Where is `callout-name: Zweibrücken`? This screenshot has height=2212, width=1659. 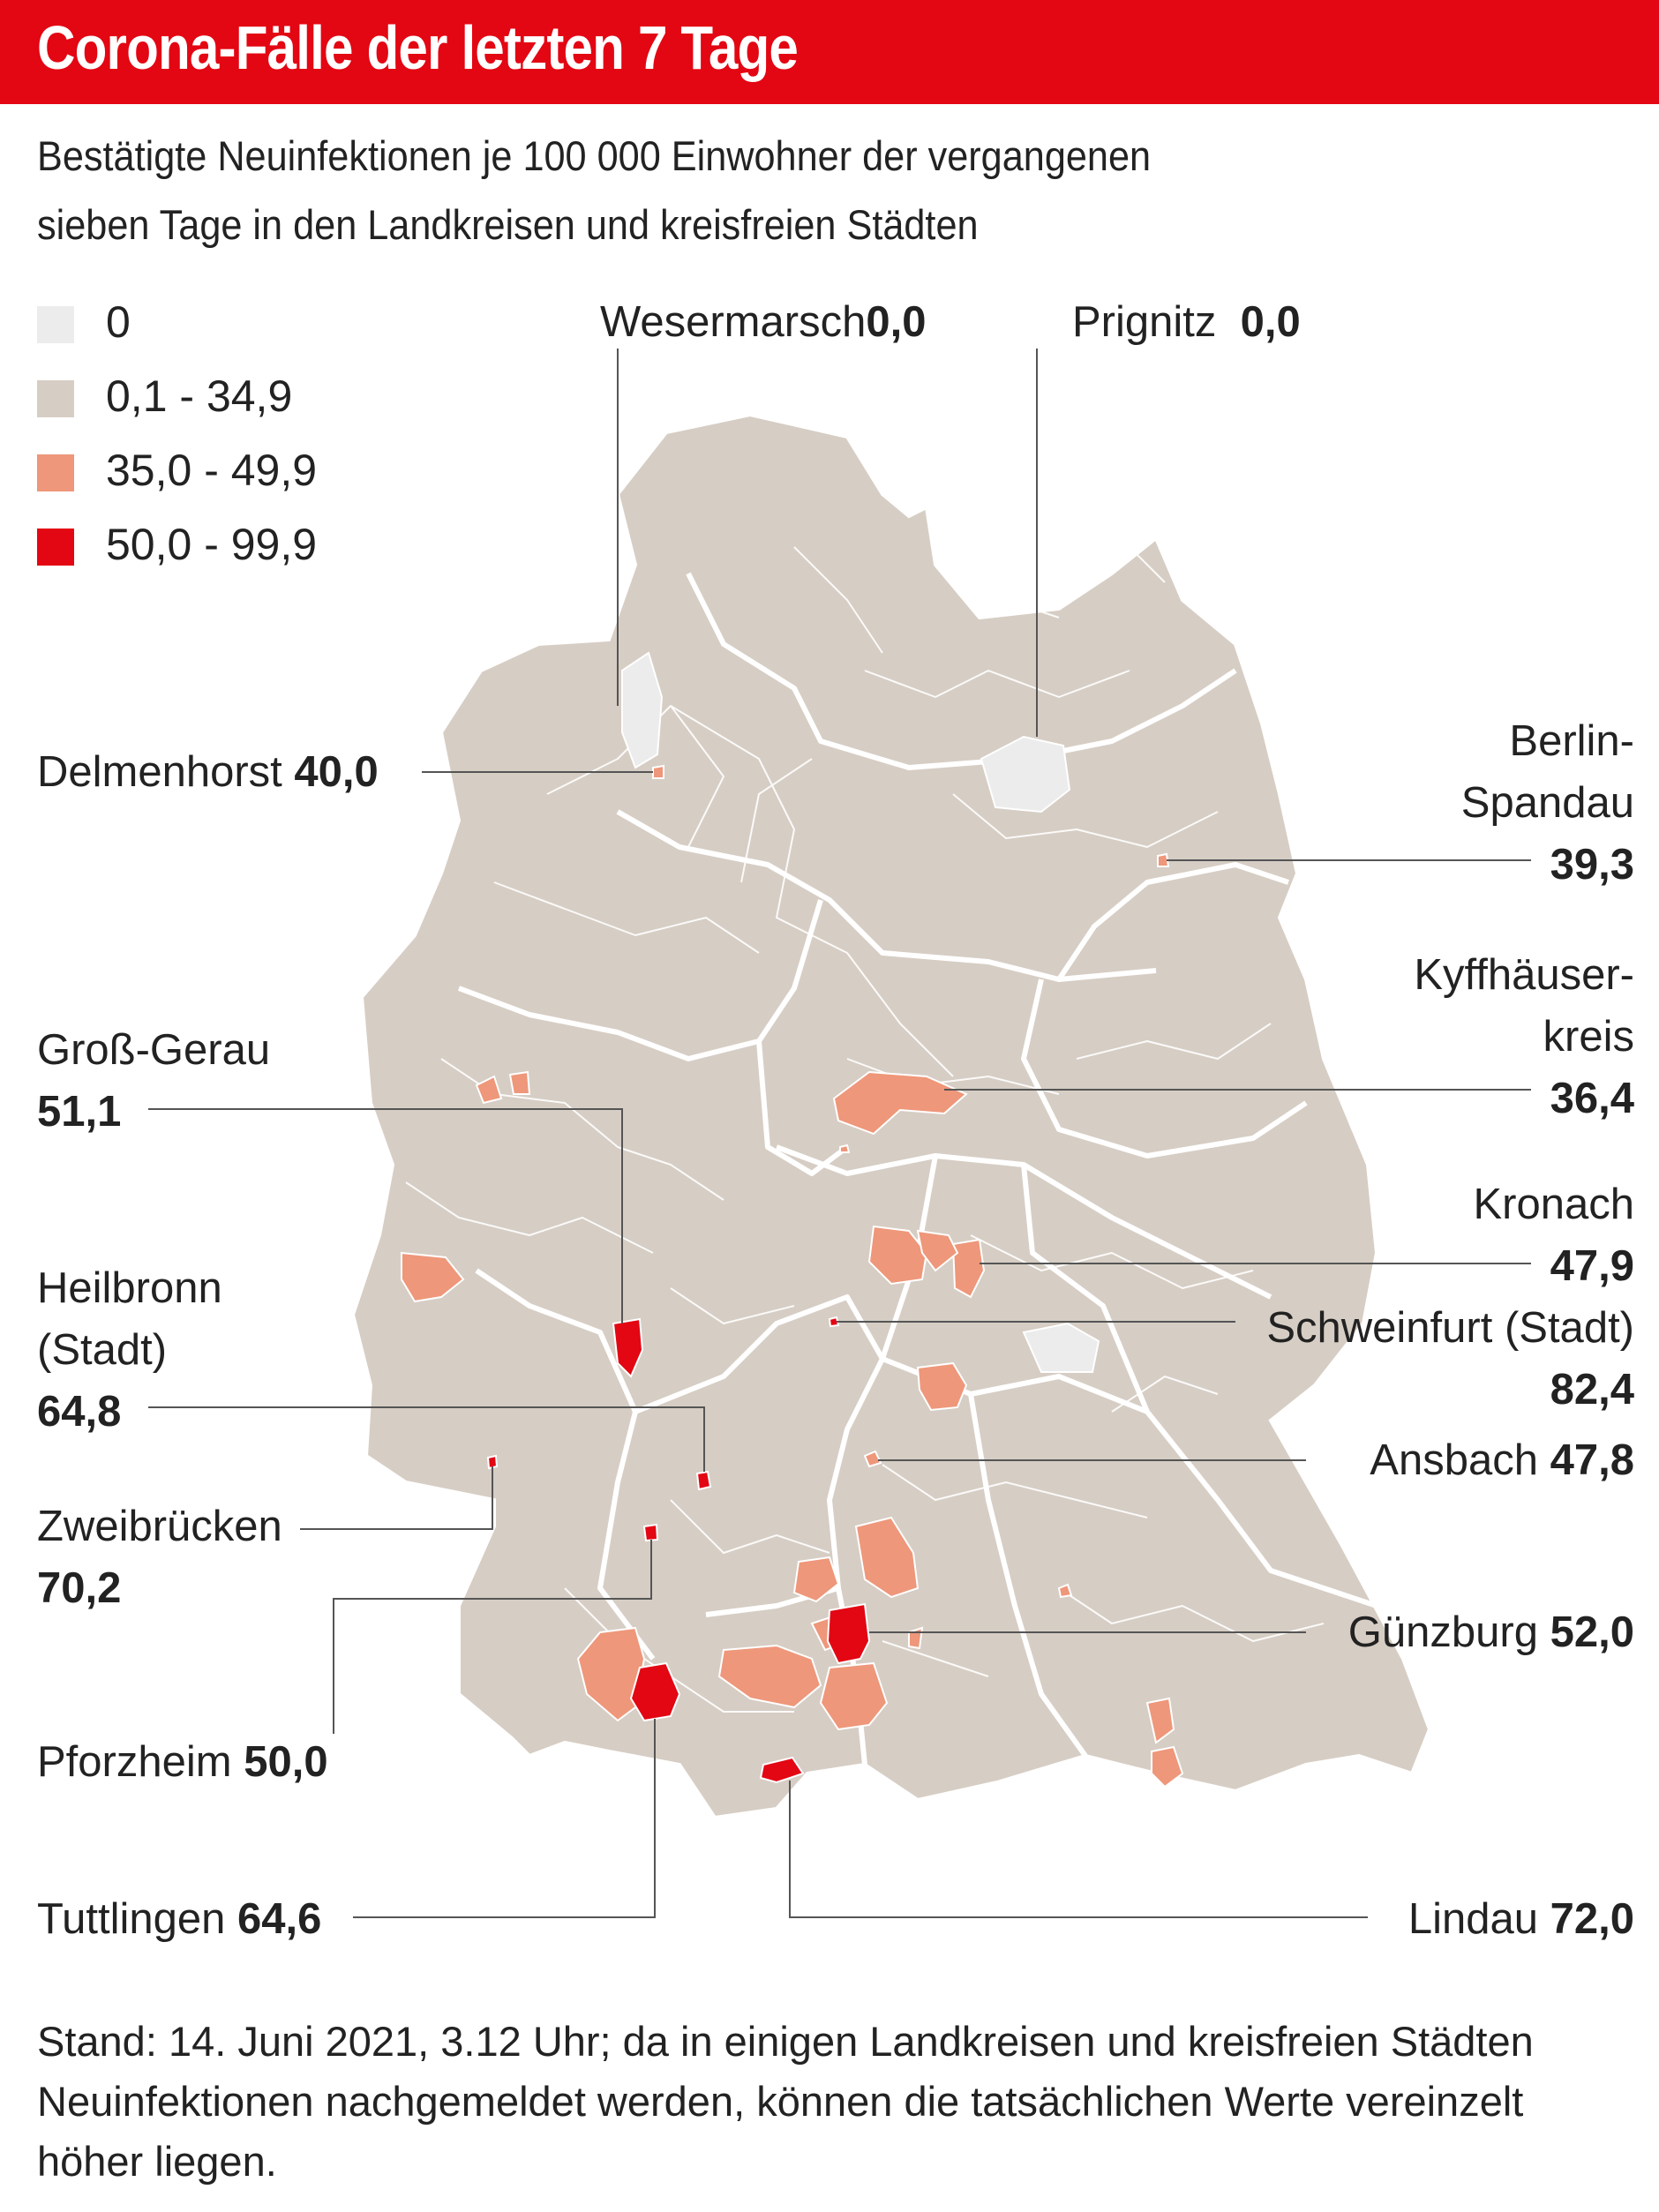
callout-name: Zweibrücken is located at coordinates (160, 1526).